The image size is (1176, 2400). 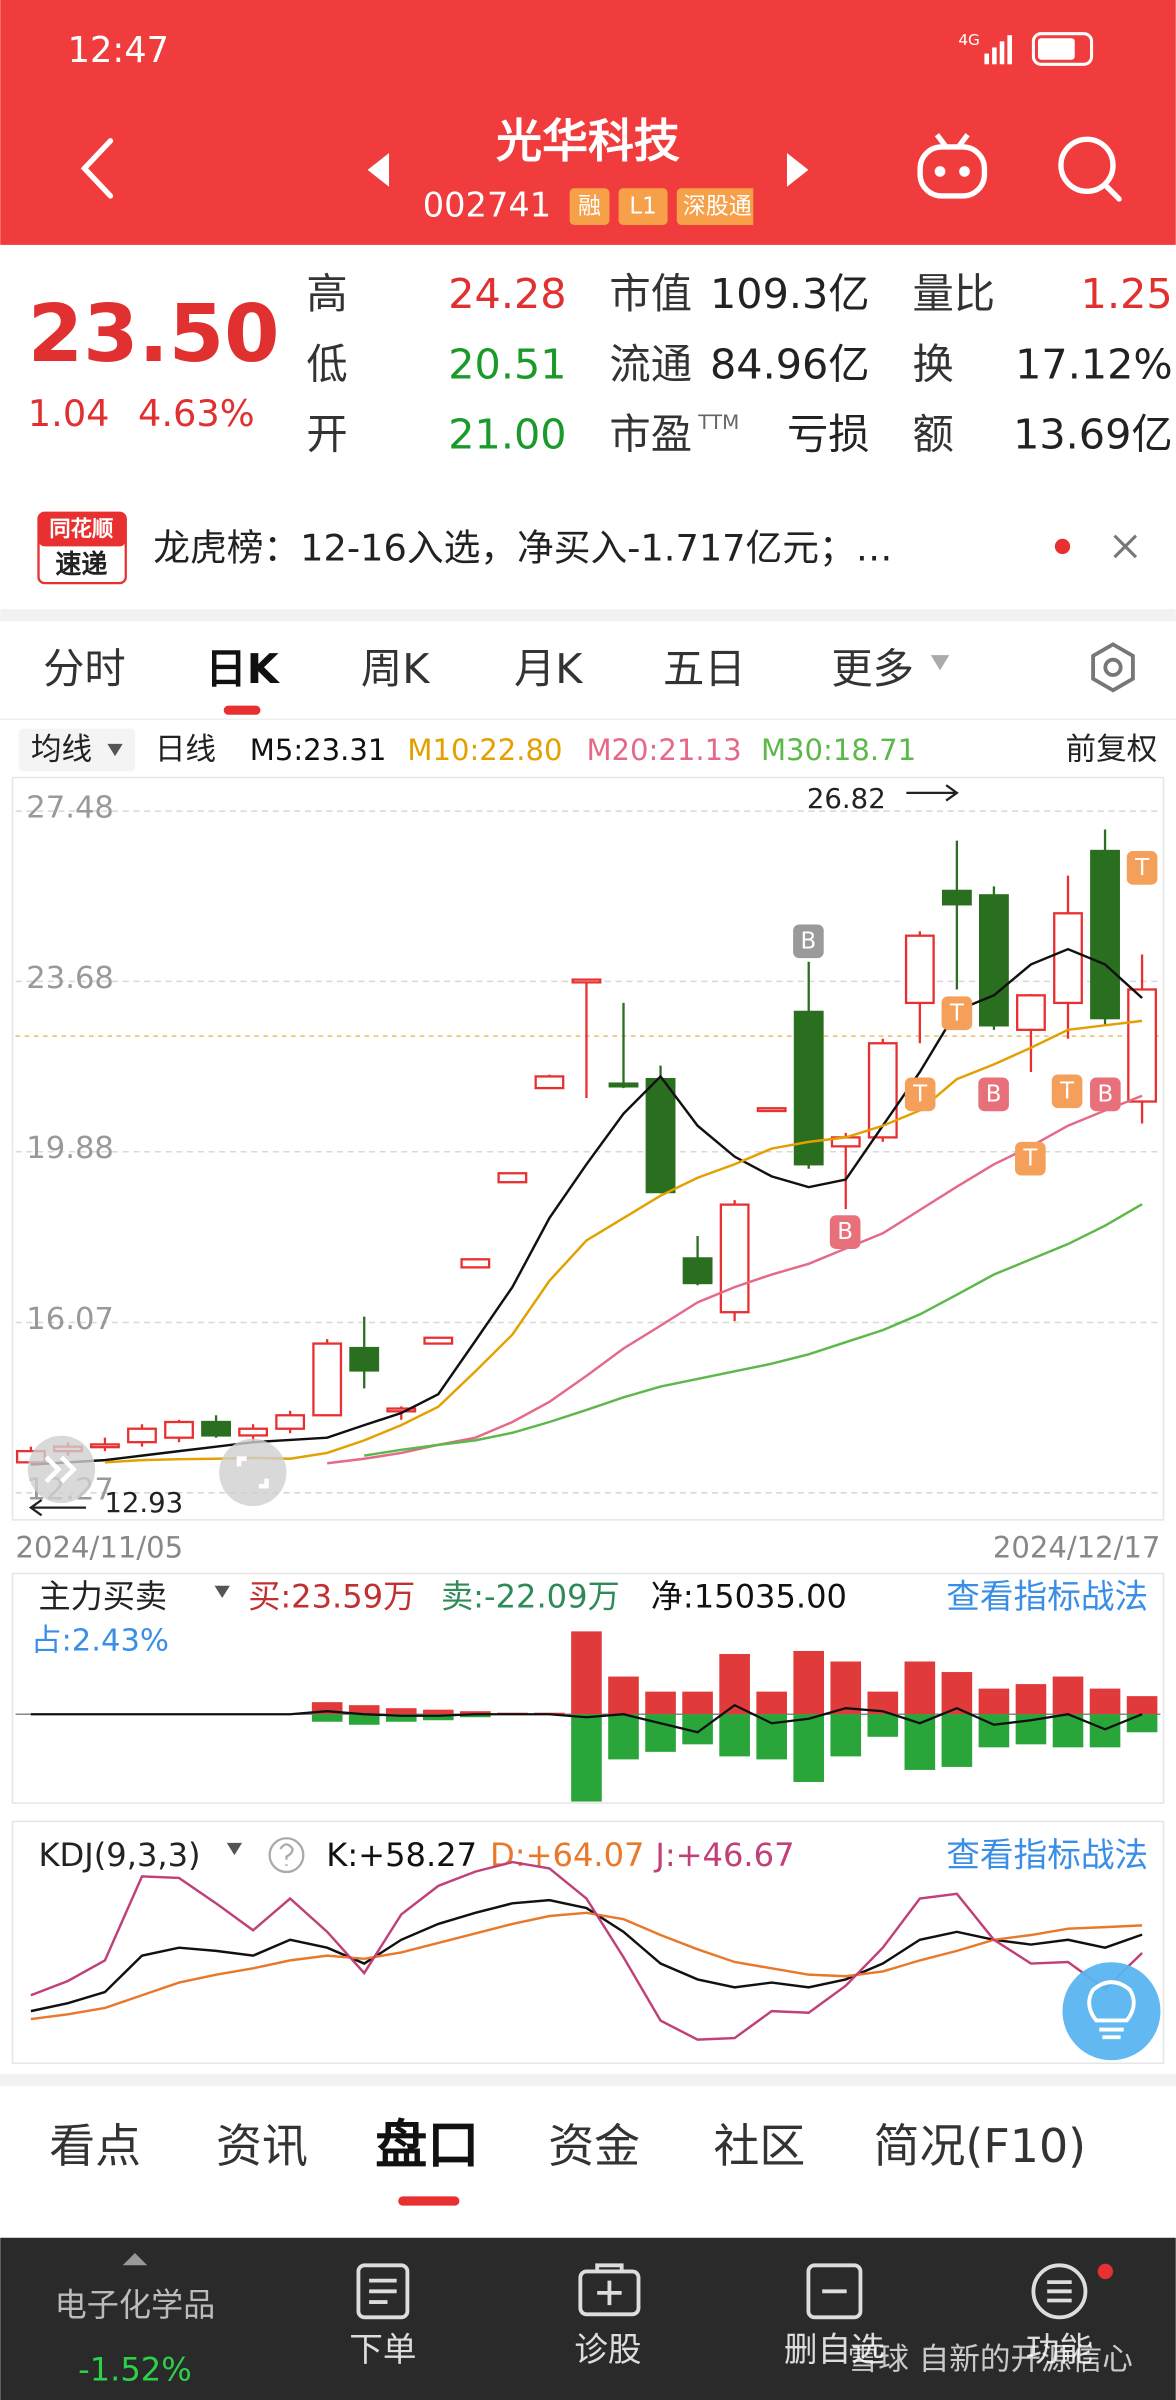 What do you see at coordinates (940, 171) in the screenshot?
I see `robot-eye` at bounding box center [940, 171].